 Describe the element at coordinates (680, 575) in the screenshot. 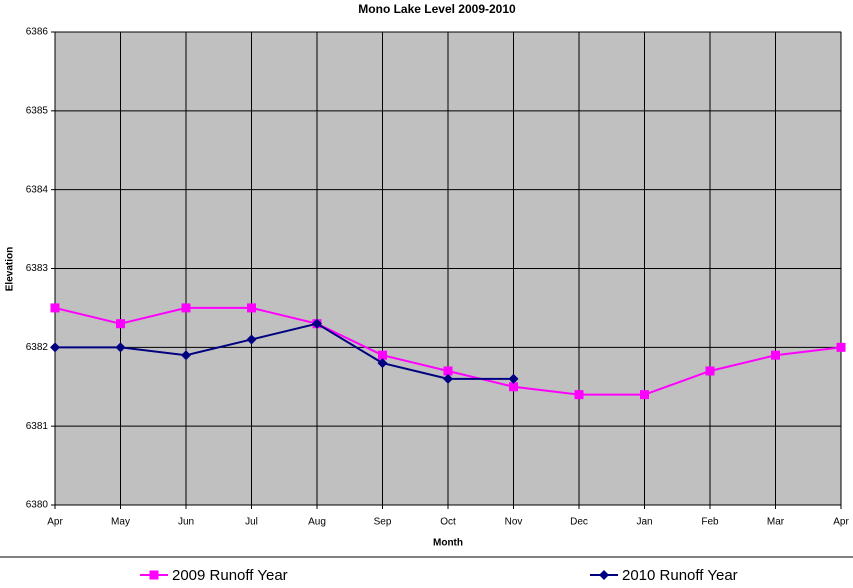

I see `legend-label: 2010 Runoff Year` at that location.